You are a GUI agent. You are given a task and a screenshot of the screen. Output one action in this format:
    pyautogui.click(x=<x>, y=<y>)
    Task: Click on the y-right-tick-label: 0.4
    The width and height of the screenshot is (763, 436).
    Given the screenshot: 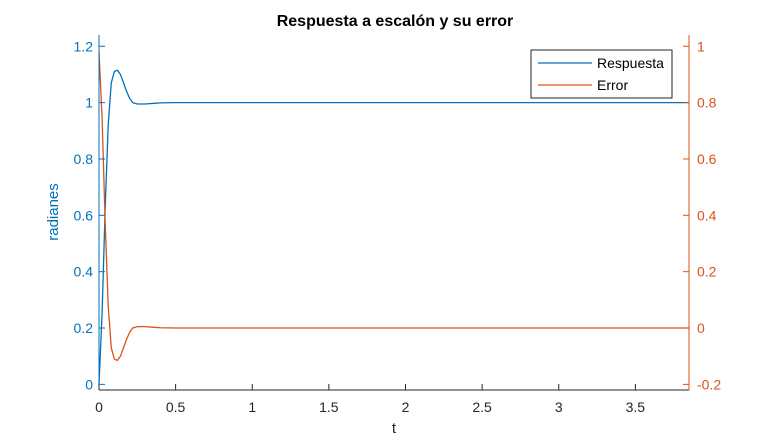 What is the action you would take?
    pyautogui.click(x=707, y=215)
    